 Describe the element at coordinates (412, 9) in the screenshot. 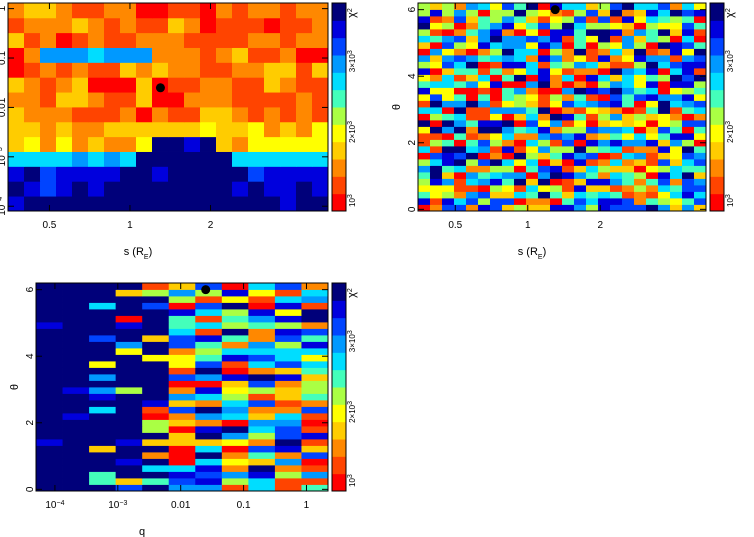

I see `y-tick-label: 6` at that location.